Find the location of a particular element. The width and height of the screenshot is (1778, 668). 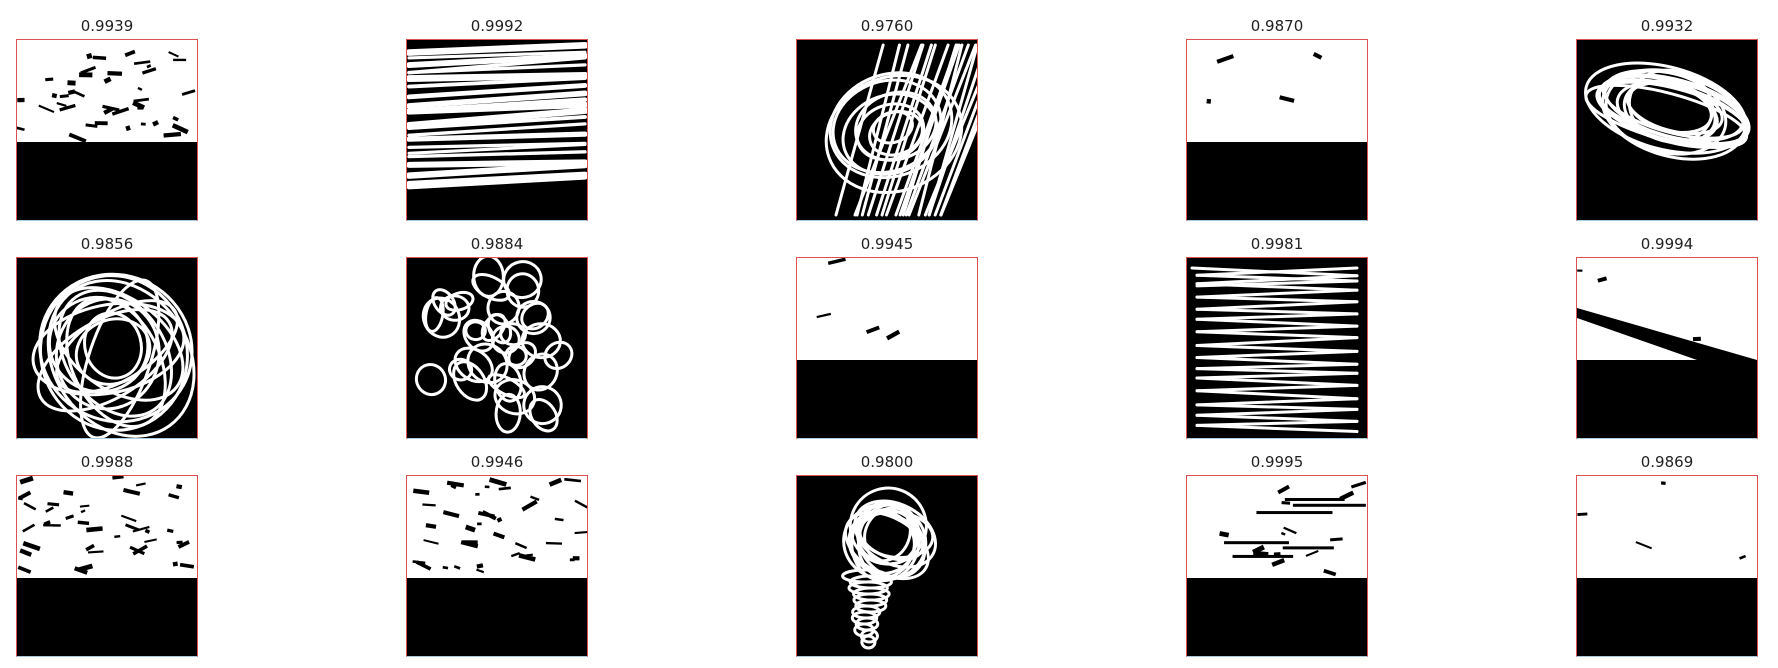

panel-score: 0.9856 is located at coordinates (107, 244).